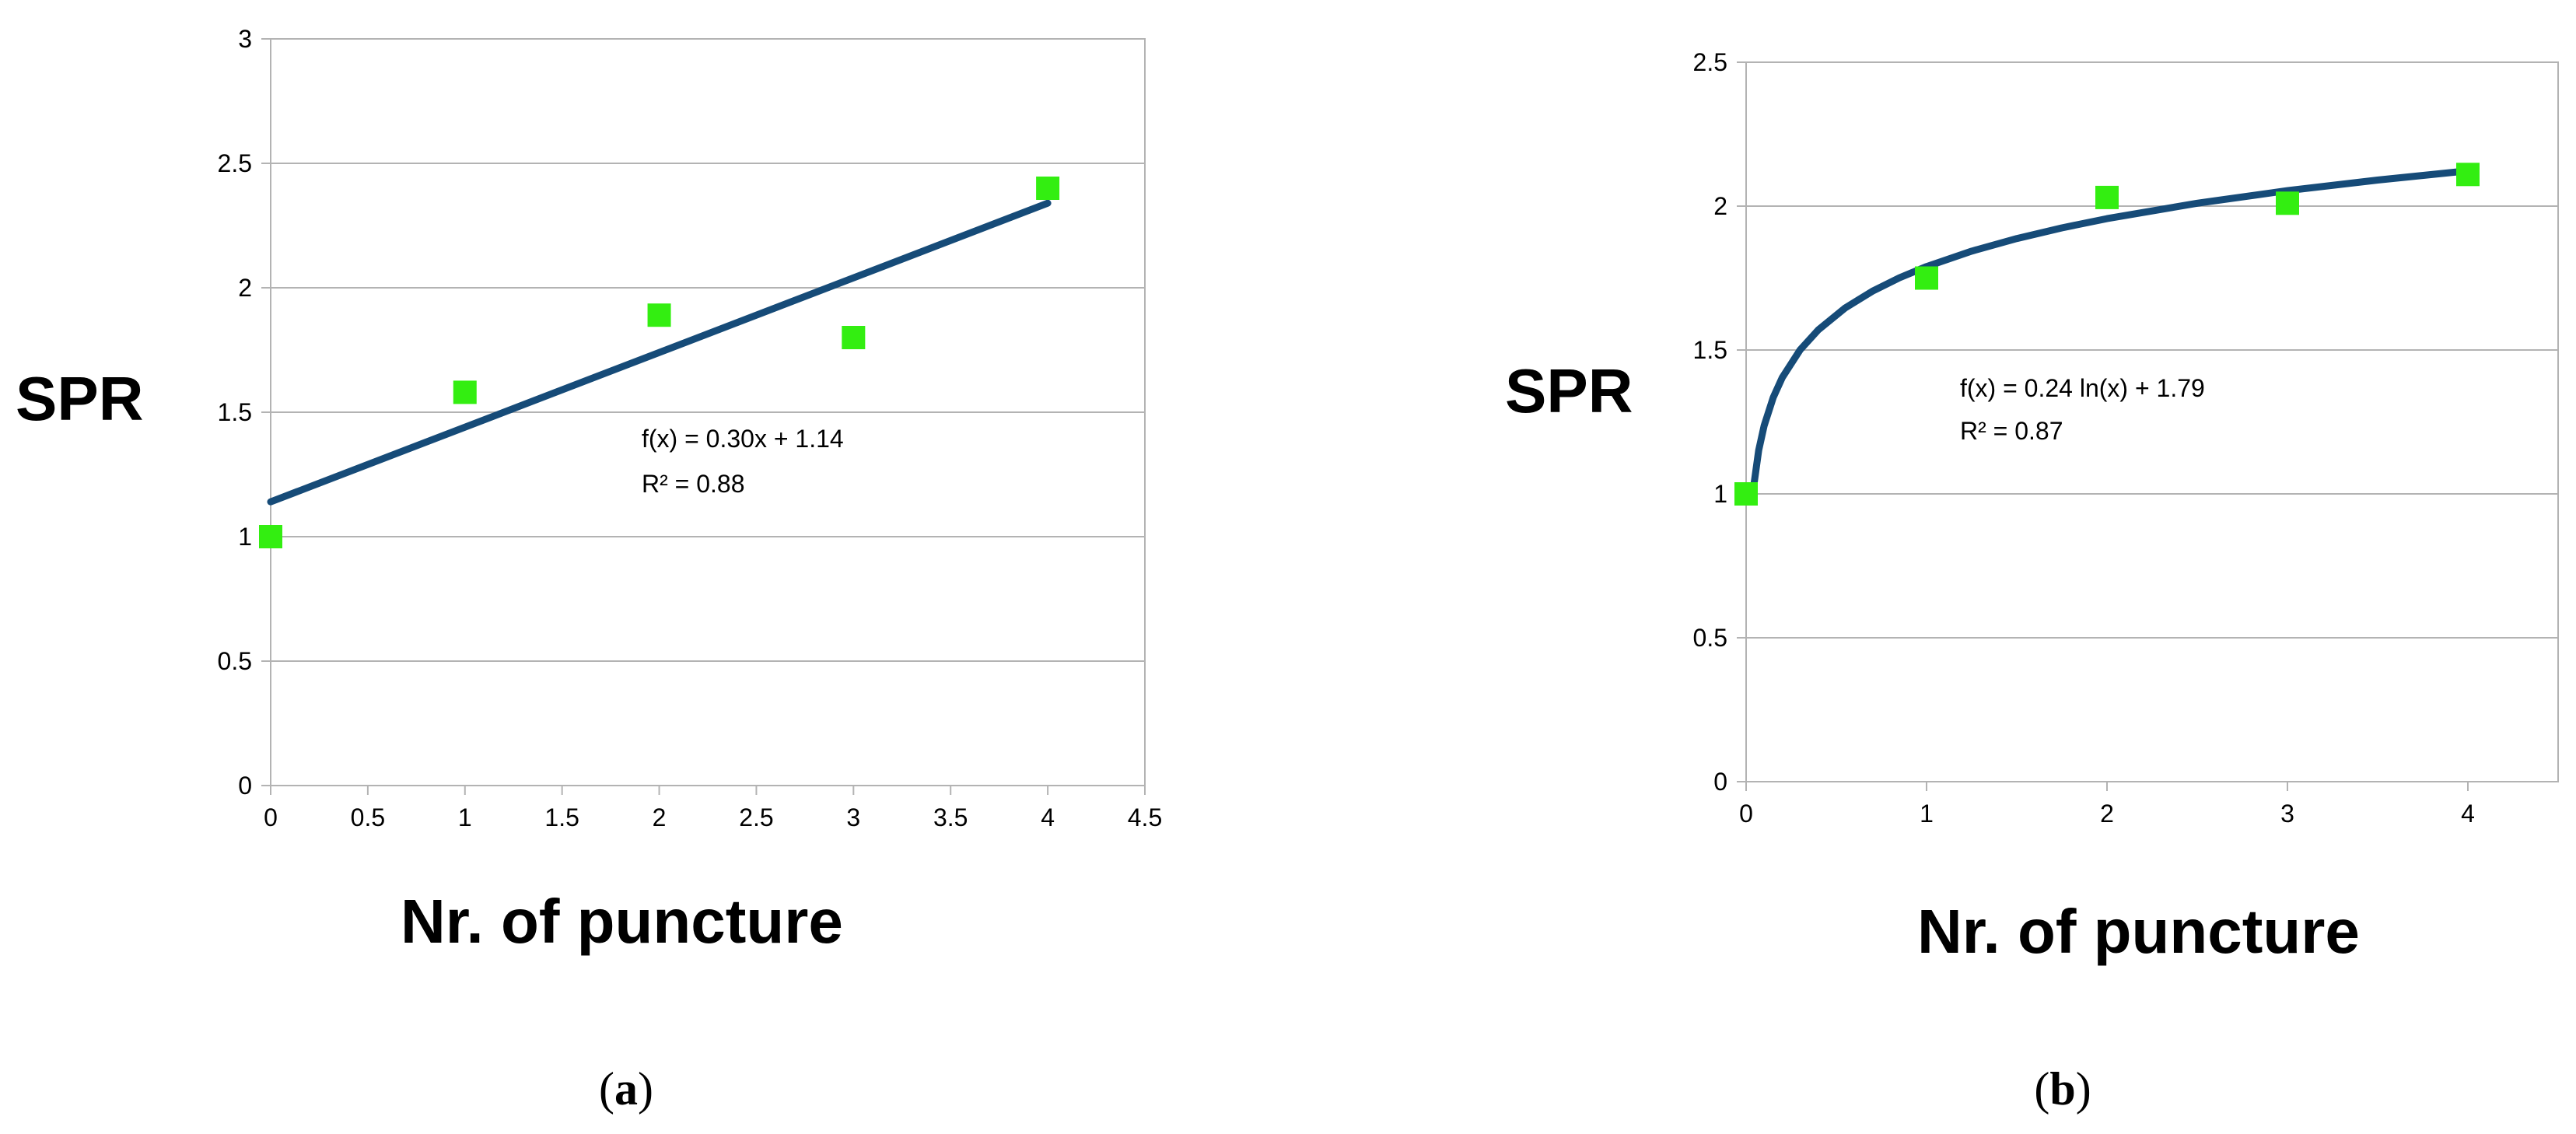 The width and height of the screenshot is (2576, 1134). I want to click on chart-b-trendline, so click(2107, 333).